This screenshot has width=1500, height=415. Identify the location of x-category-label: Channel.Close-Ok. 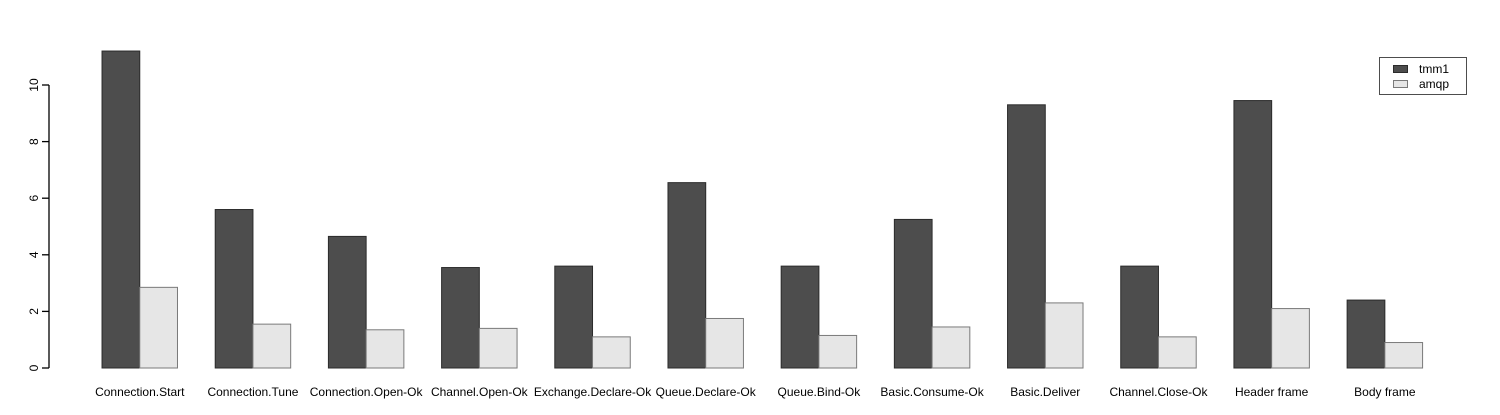
(1158, 392).